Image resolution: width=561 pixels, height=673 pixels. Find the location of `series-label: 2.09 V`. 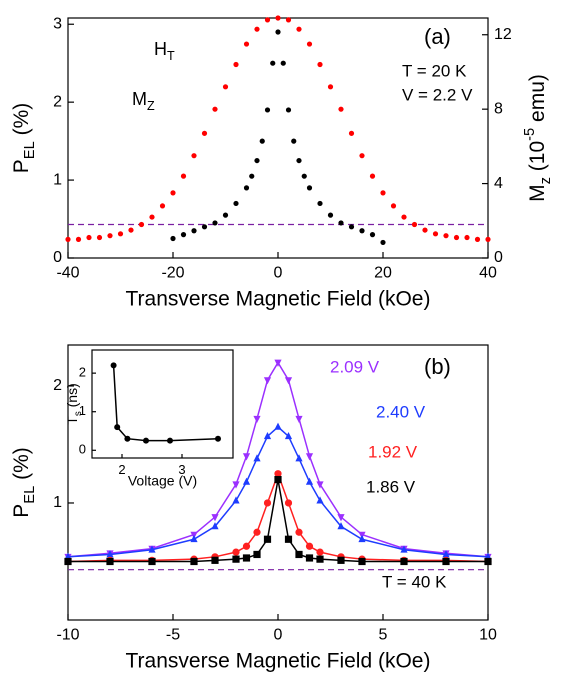

series-label: 2.09 V is located at coordinates (355, 366).